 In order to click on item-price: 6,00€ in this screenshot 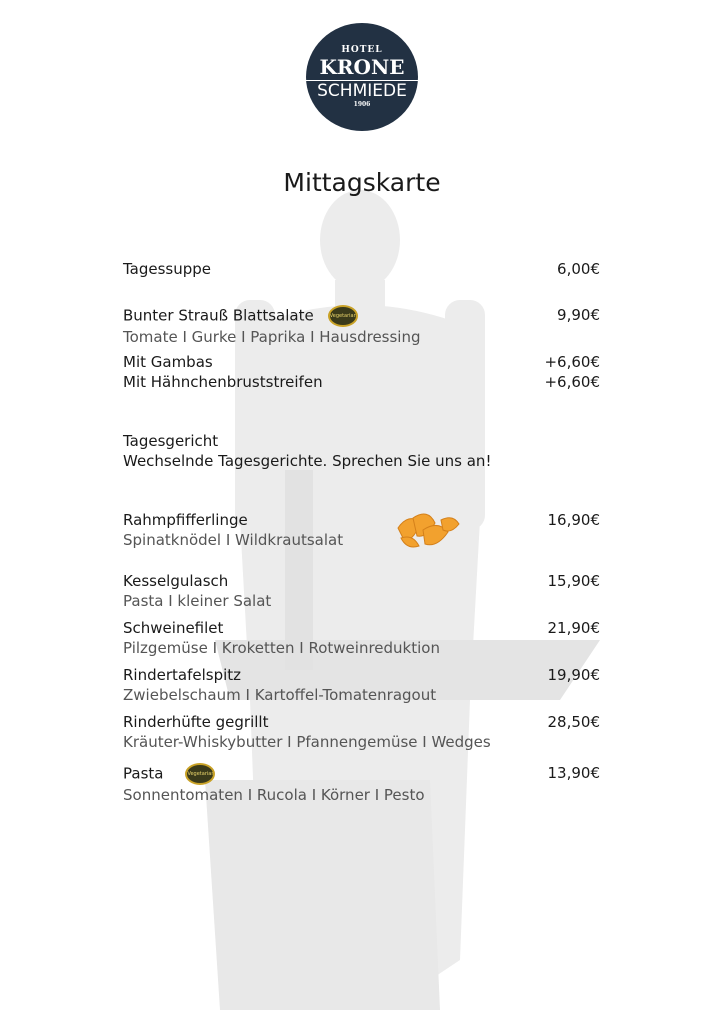, I will do `click(578, 269)`.